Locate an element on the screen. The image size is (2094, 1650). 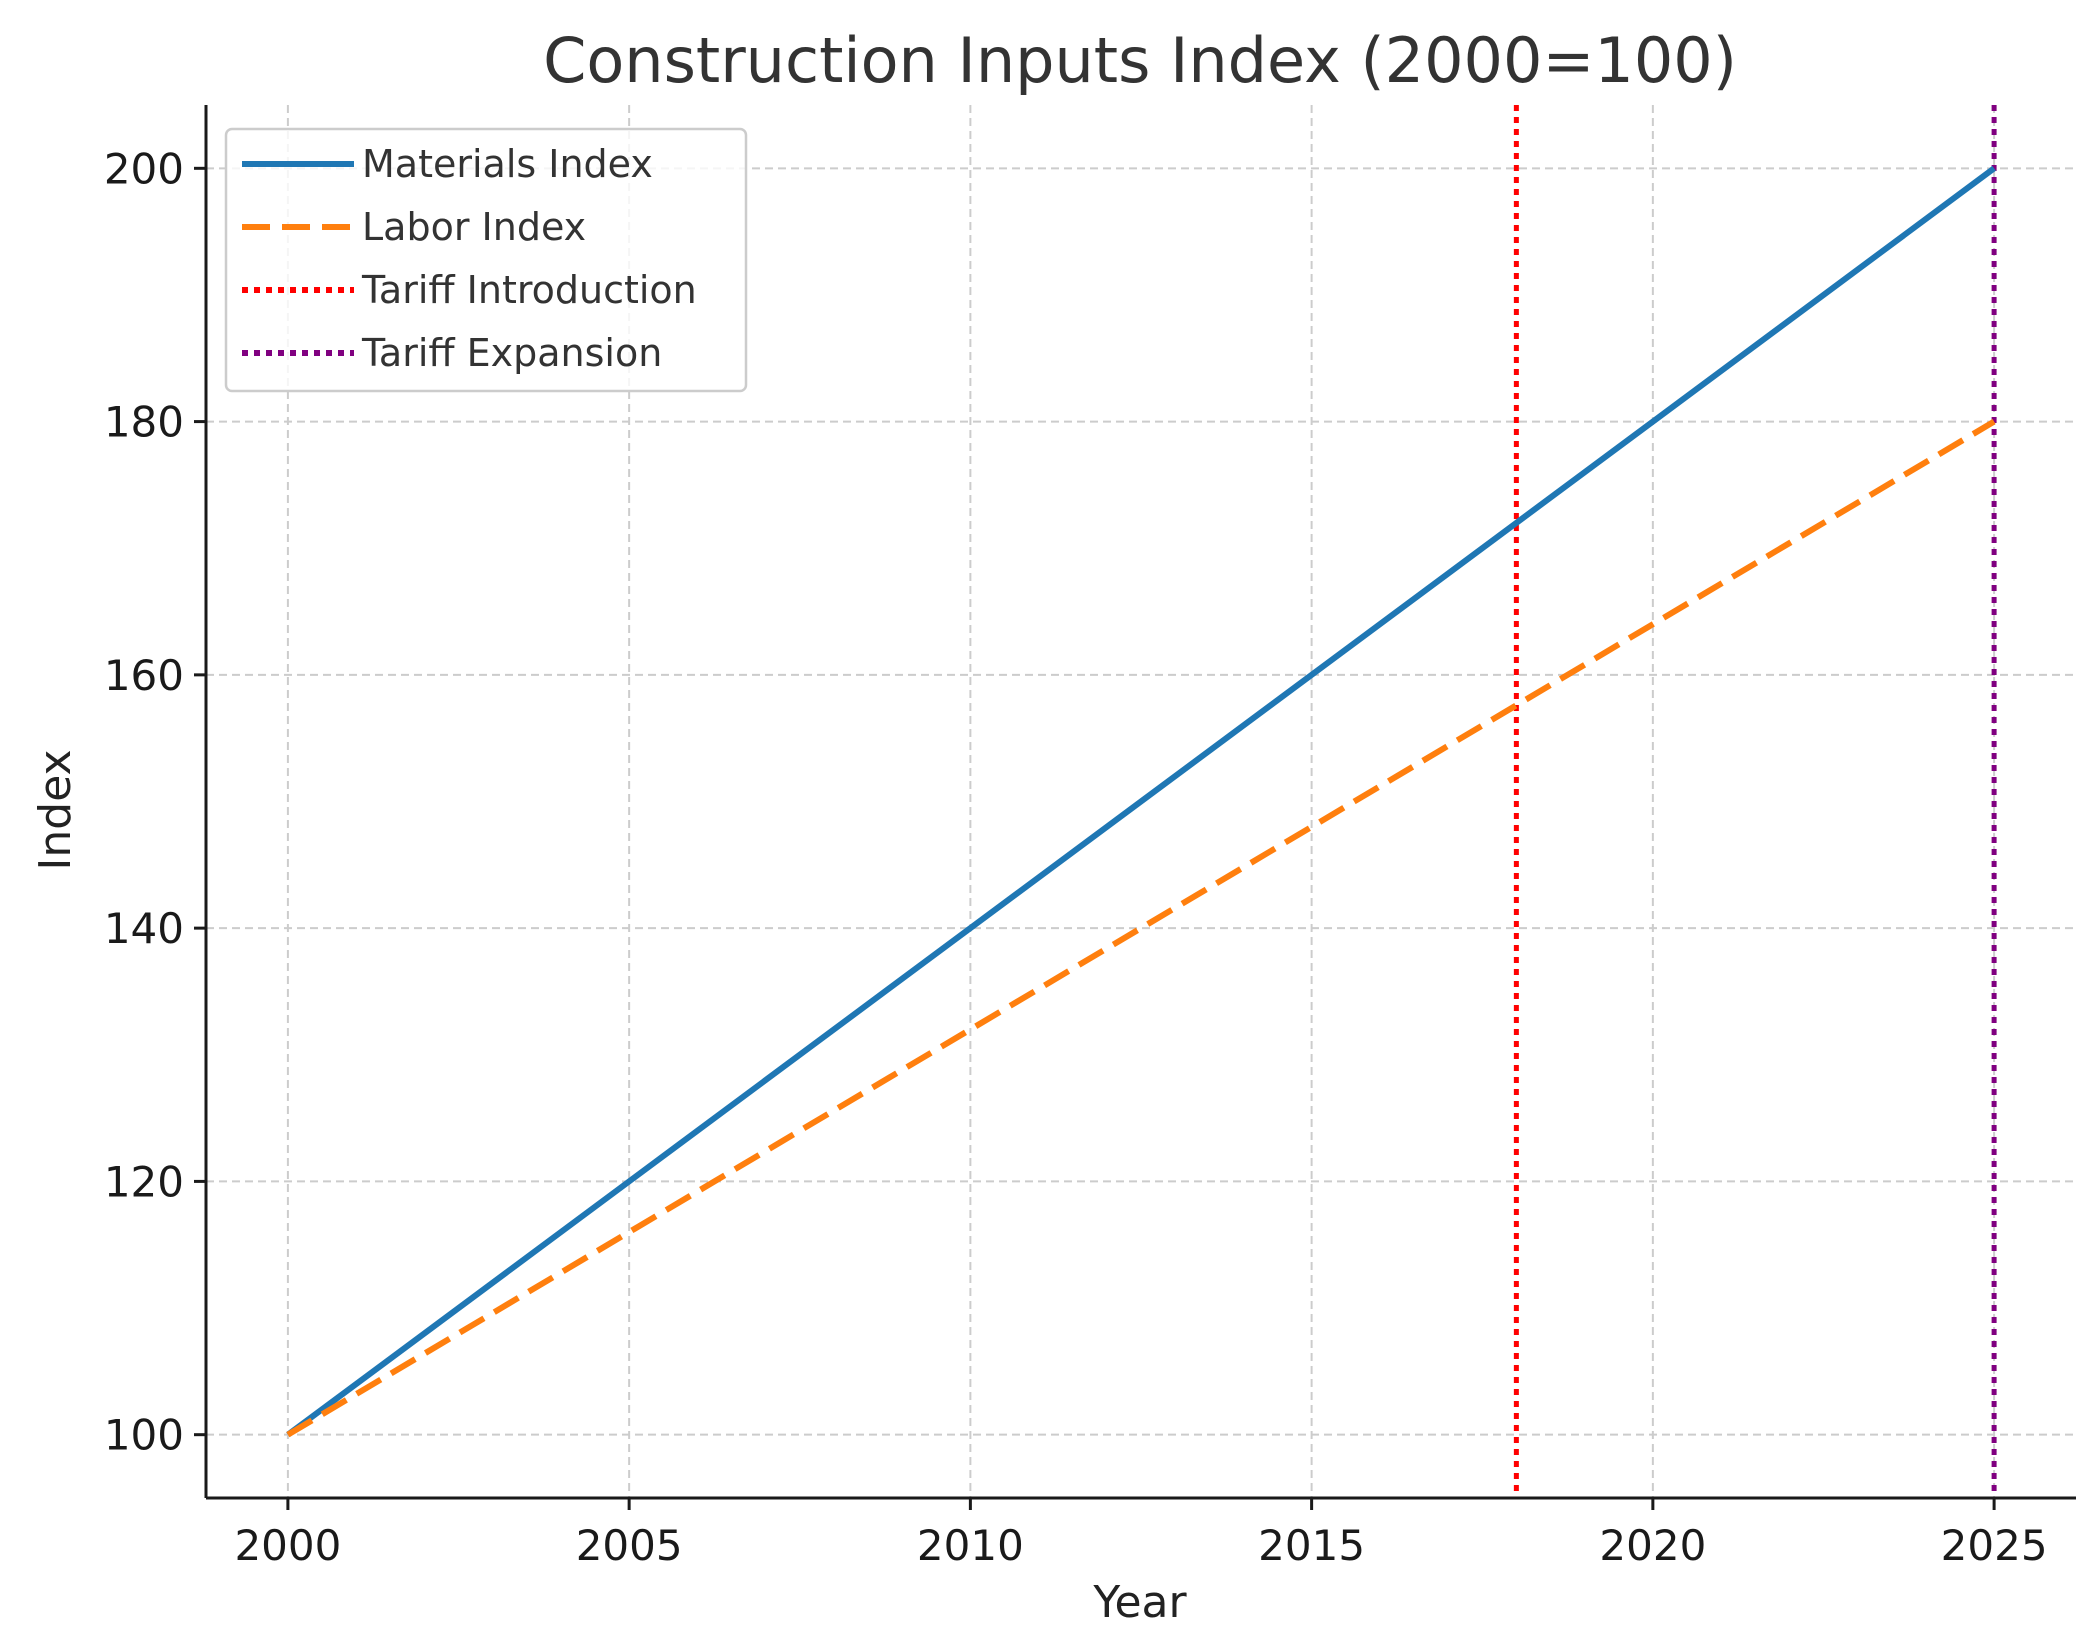
y-tick-label-120: 120 is located at coordinates (144, 1181).